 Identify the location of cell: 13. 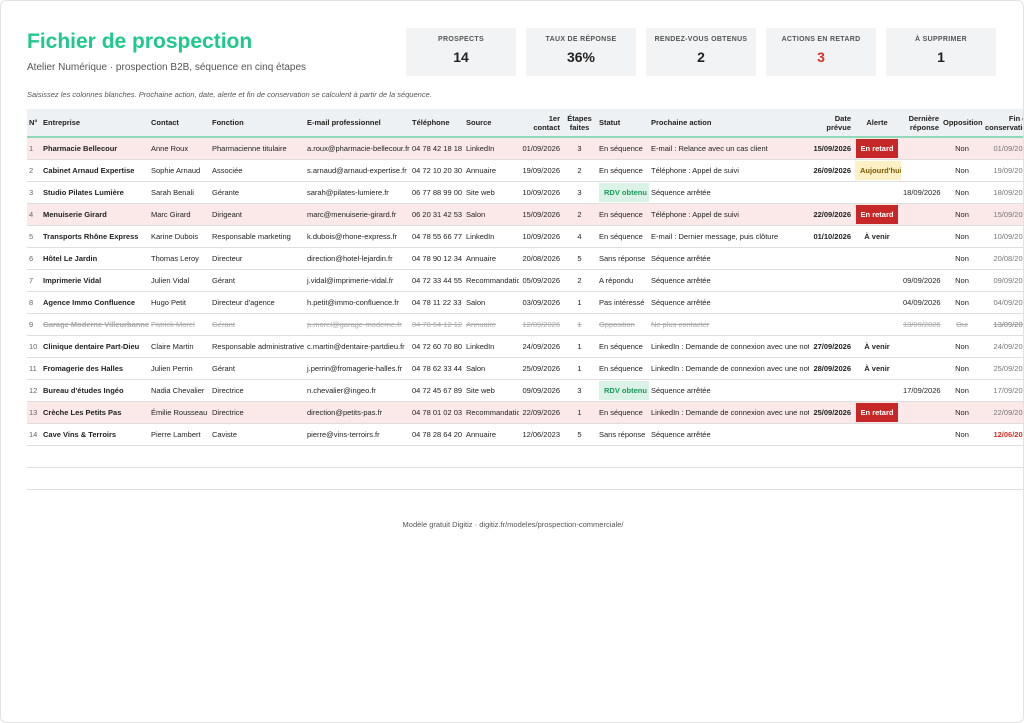
(34, 412).